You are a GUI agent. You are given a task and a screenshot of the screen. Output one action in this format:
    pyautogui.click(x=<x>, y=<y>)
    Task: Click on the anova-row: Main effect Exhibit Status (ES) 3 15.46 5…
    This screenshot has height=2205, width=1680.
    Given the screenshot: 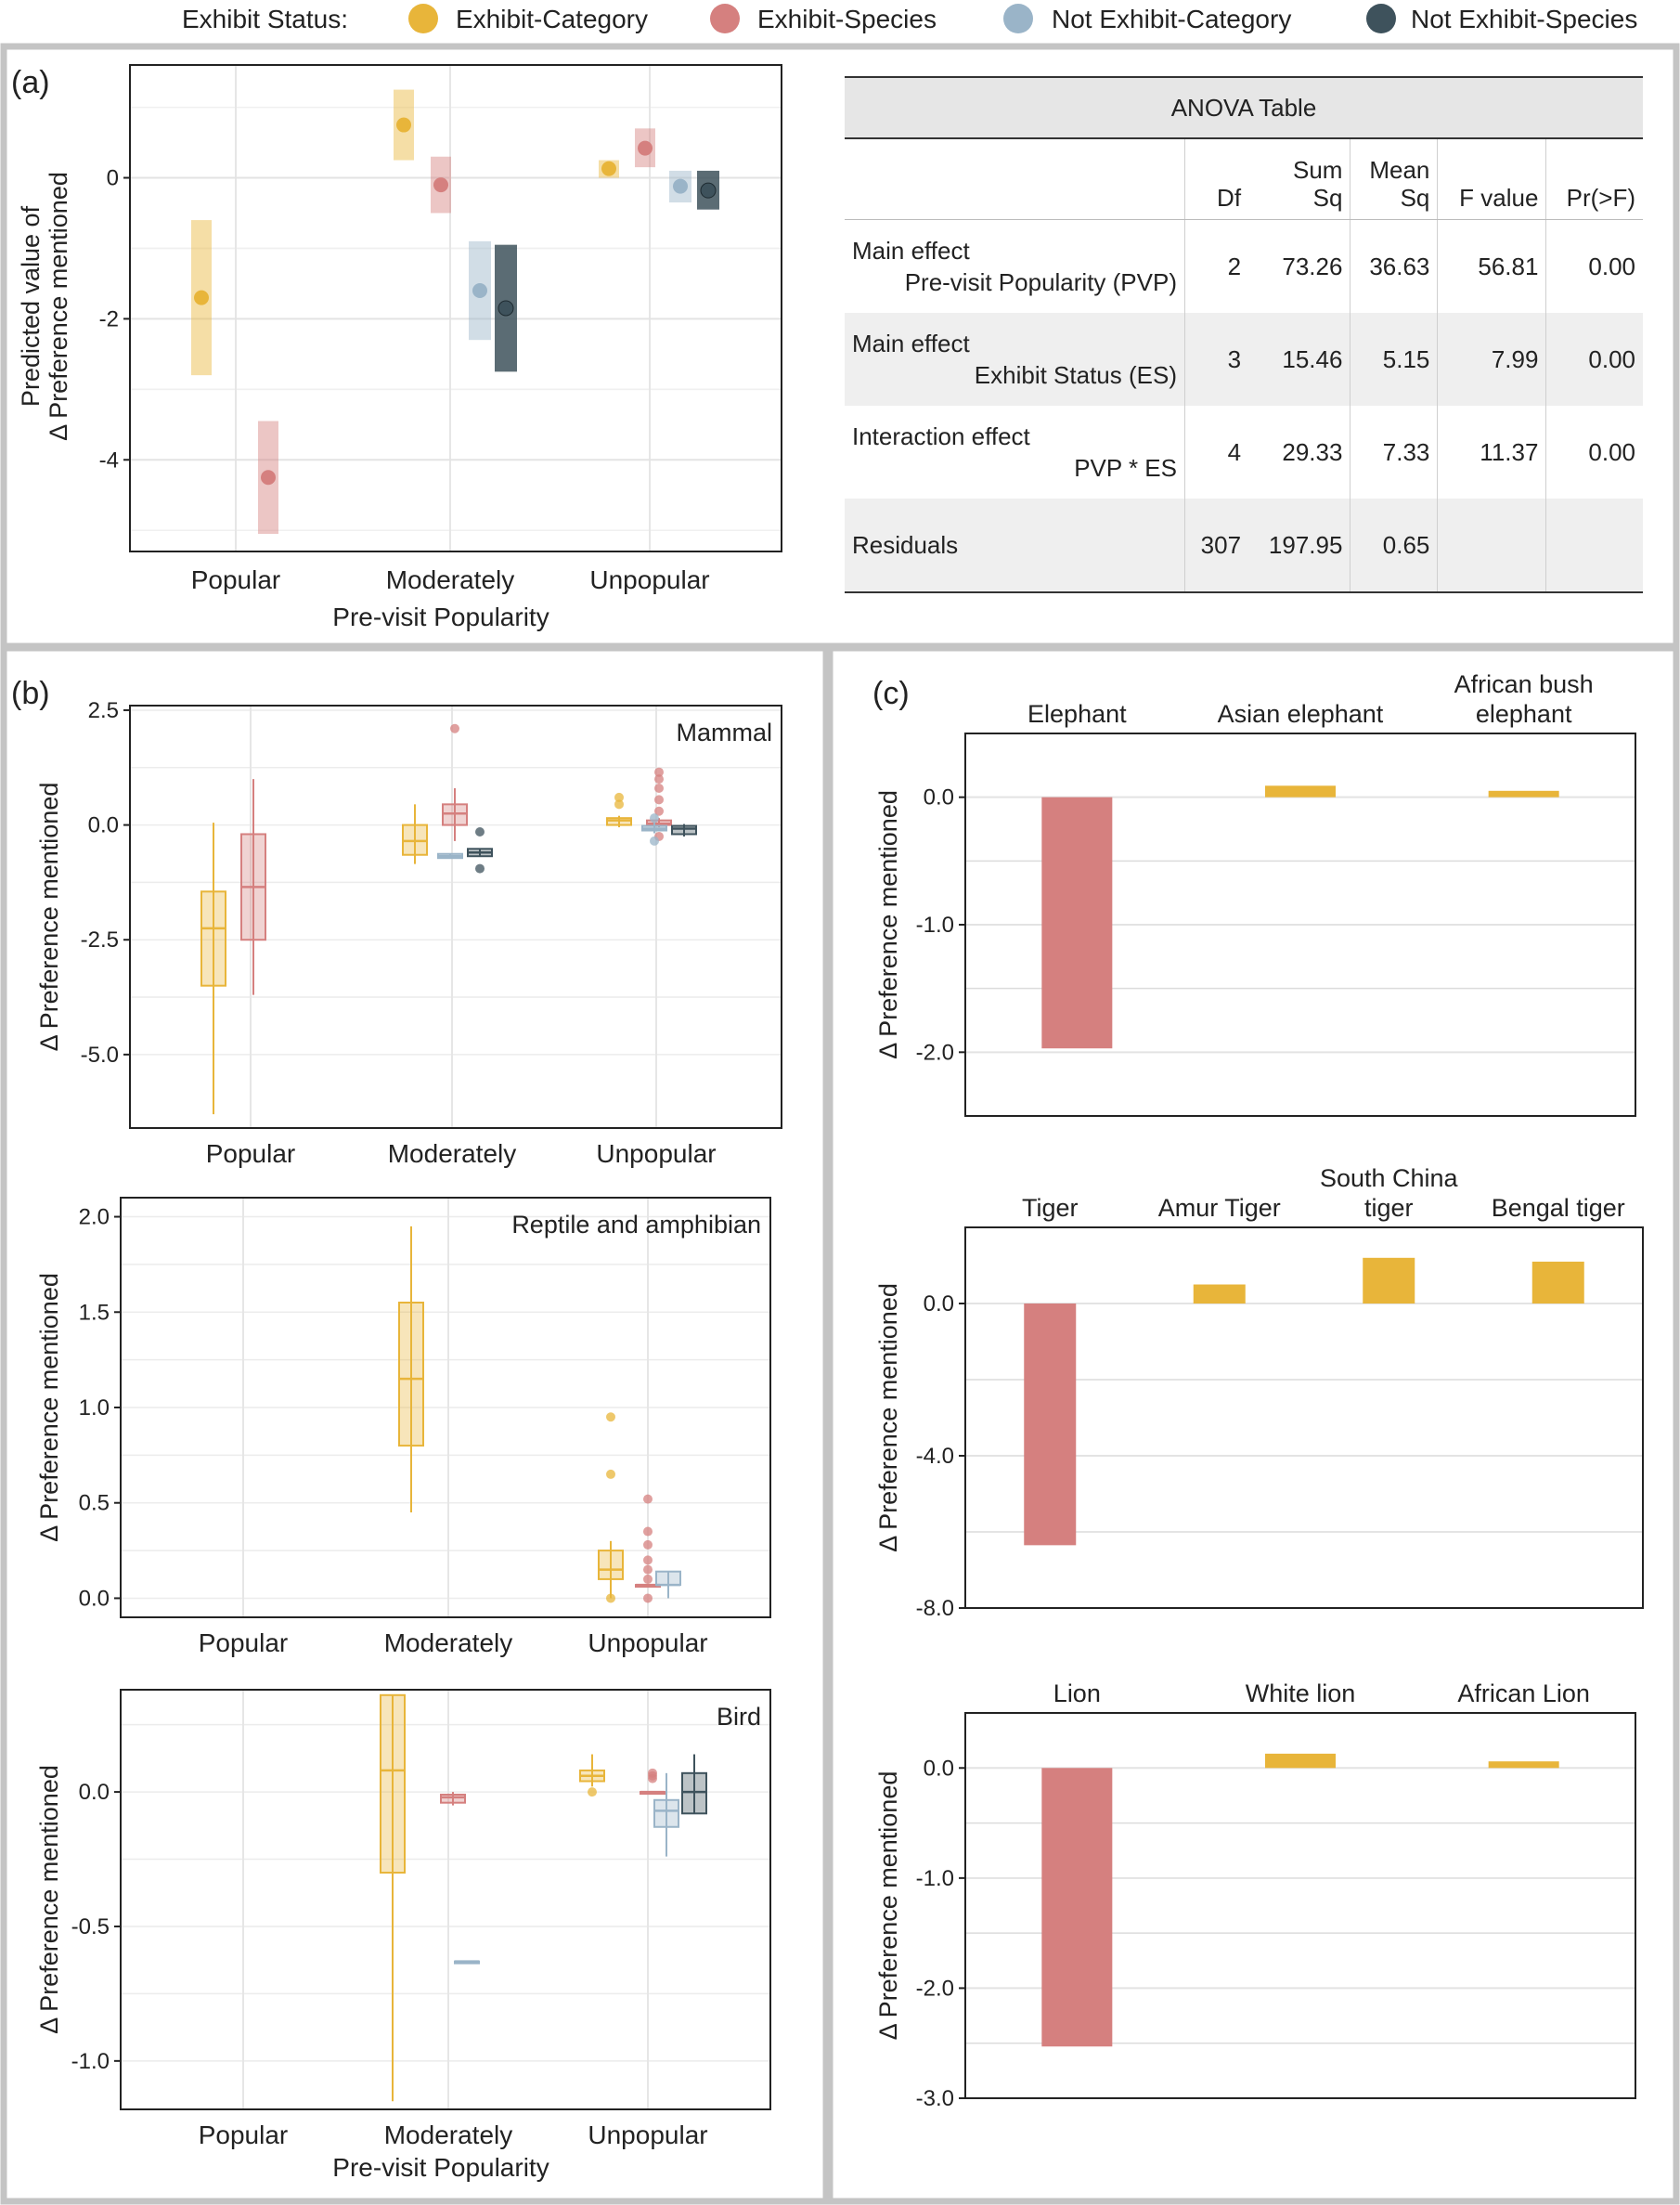 What is the action you would take?
    pyautogui.click(x=1244, y=359)
    